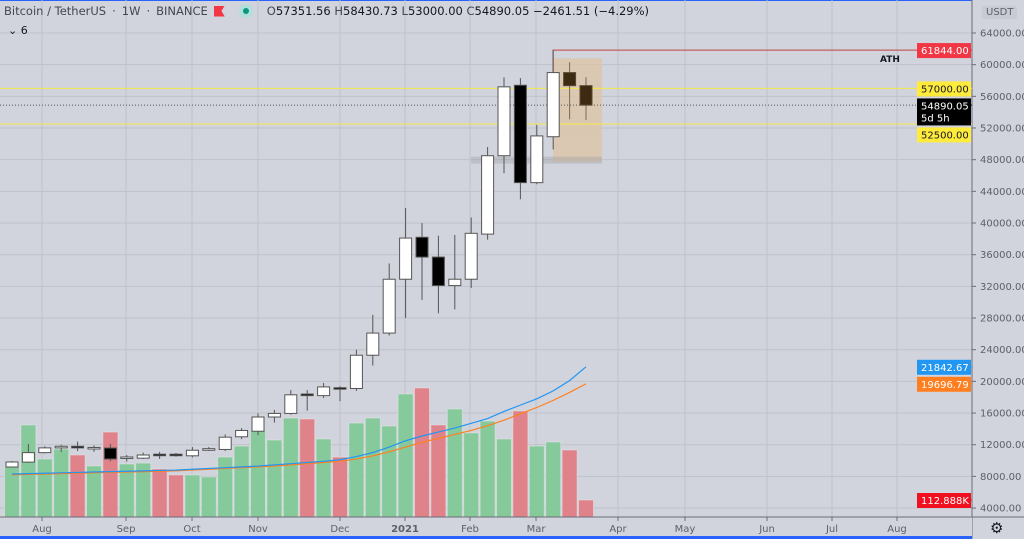 This screenshot has height=539, width=1024. Describe the element at coordinates (944, 112) in the screenshot. I see `last-price-badge` at that location.